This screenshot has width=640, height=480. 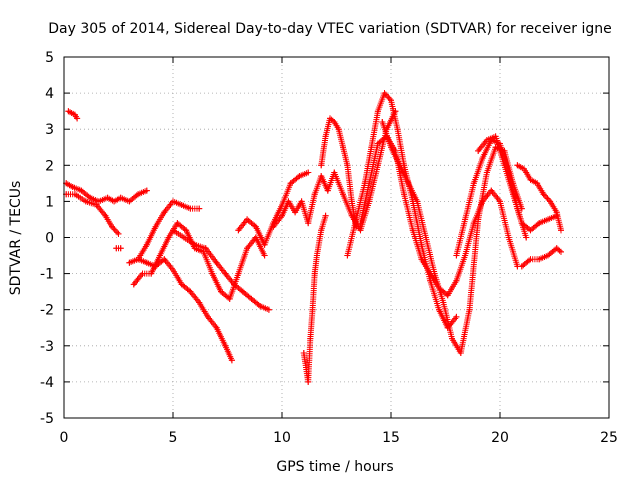 I want to click on x-axis-label: GPS time / hours, so click(x=334, y=467).